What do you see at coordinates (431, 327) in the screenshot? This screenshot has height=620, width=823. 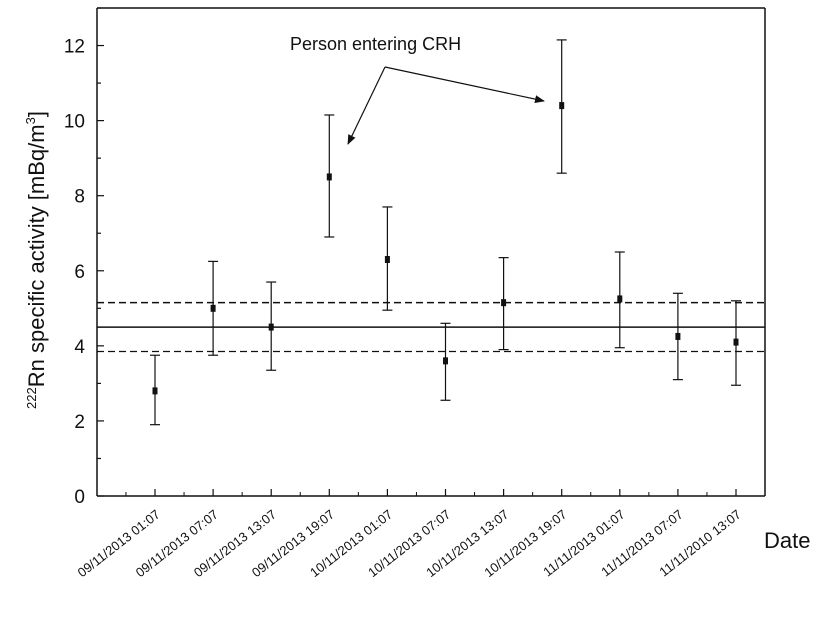 I see `reference-lines-layer` at bounding box center [431, 327].